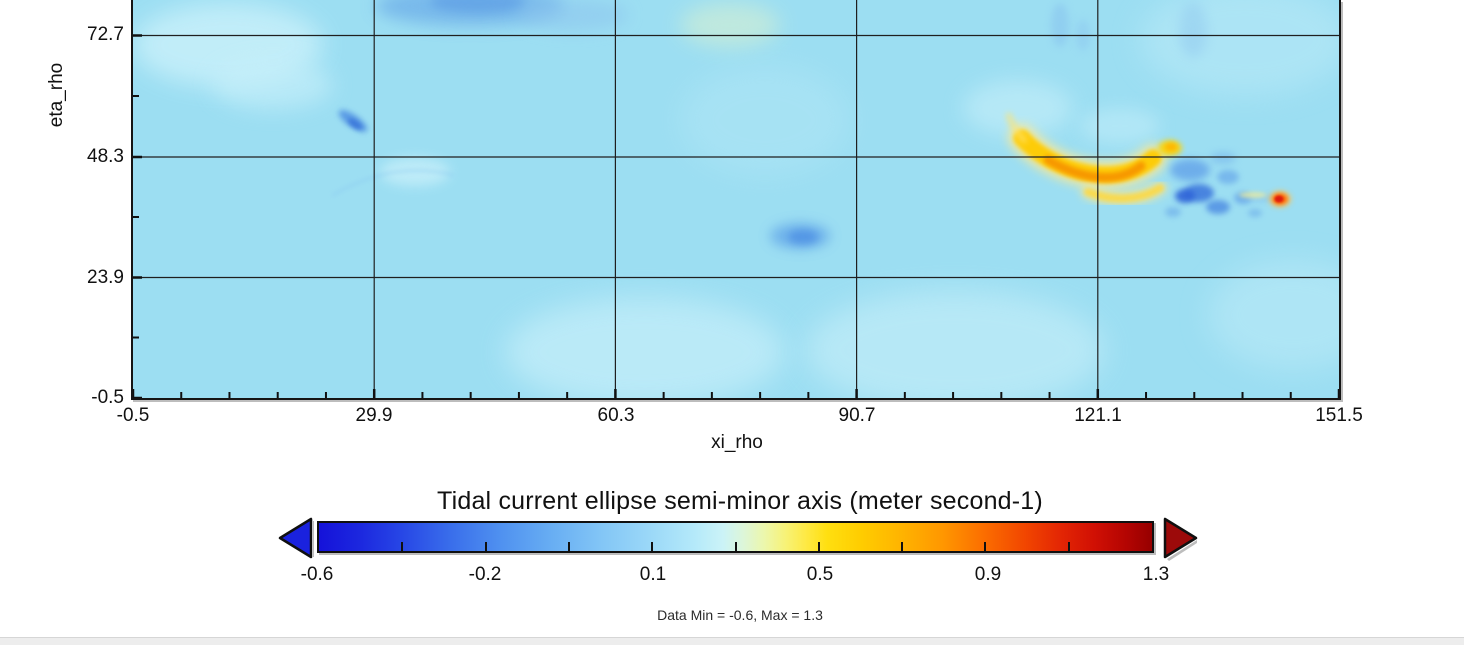 This screenshot has width=1464, height=645. Describe the element at coordinates (1171, 147) in the screenshot. I see `map-feature-yellow-blob-core` at that location.